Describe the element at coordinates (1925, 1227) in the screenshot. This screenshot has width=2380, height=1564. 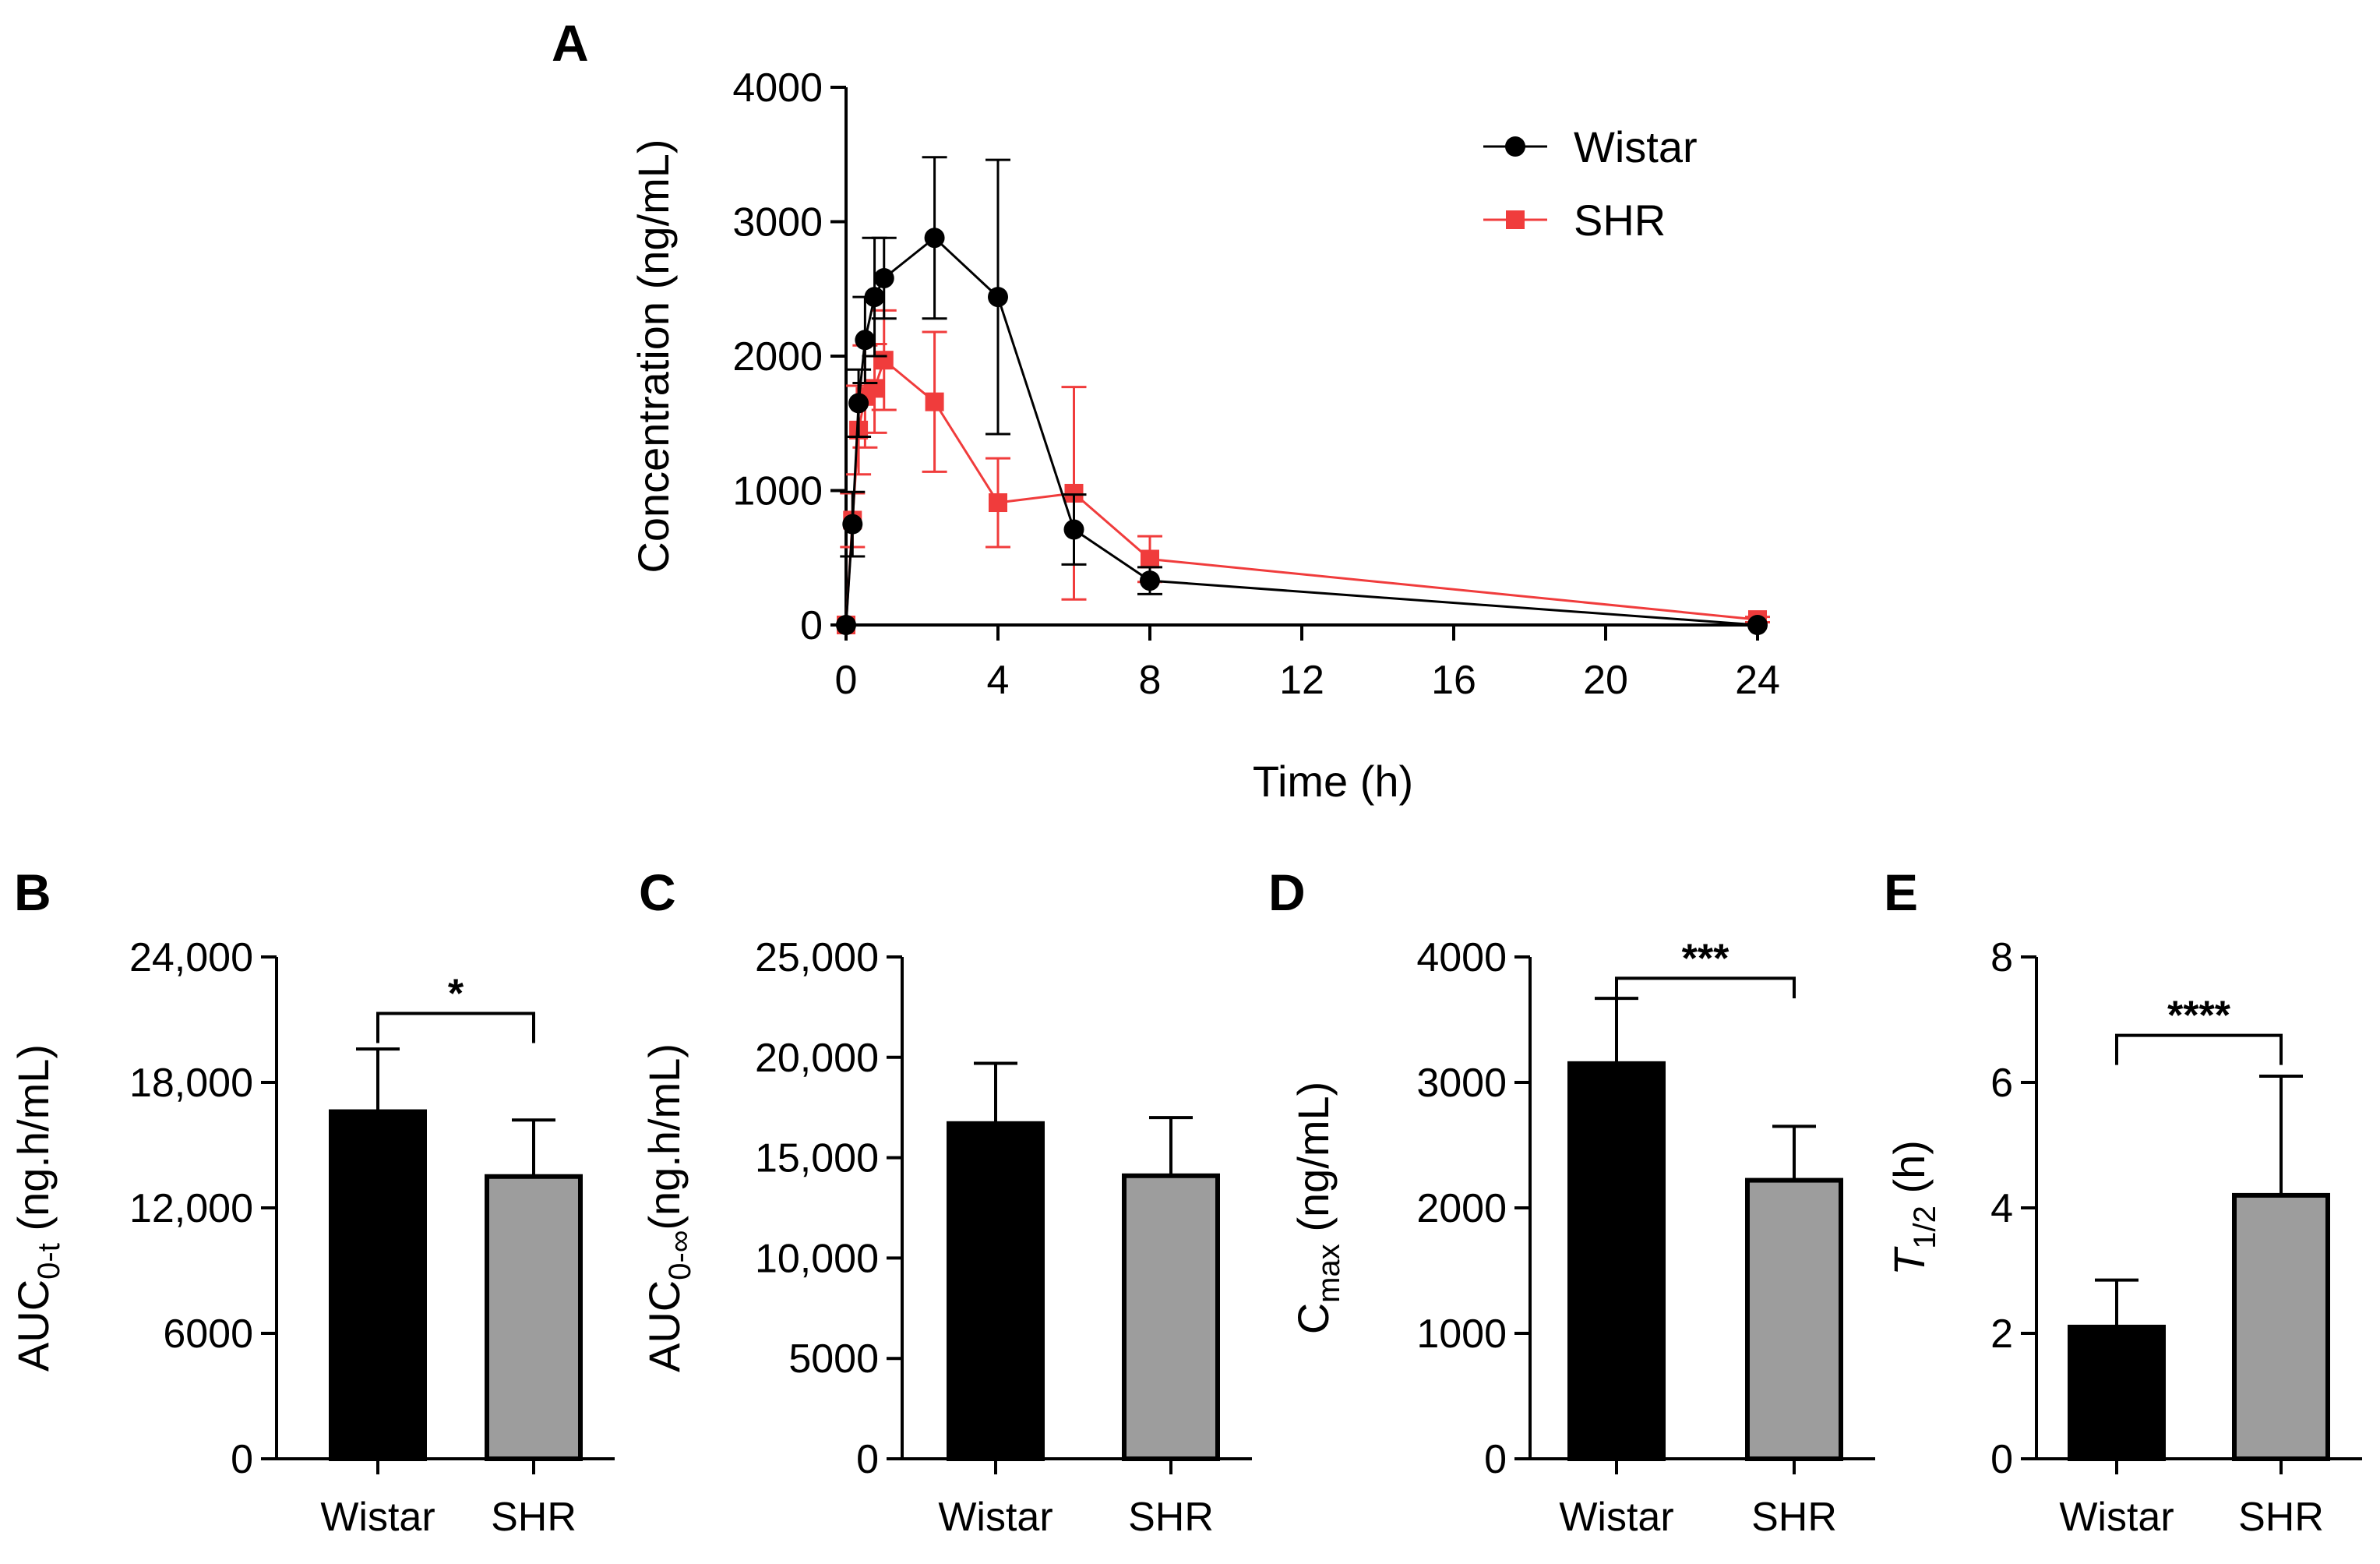
I see `y-axis-title-subscript: 1/2` at that location.